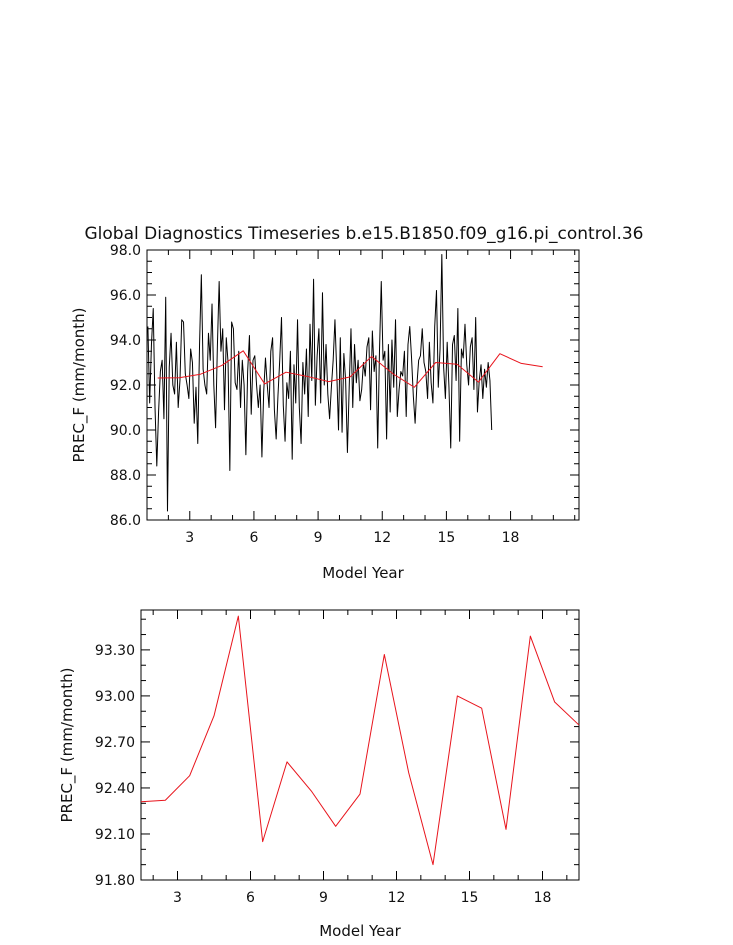  Describe the element at coordinates (125, 431) in the screenshot. I see `top-y-tick-label: 90.0` at that location.